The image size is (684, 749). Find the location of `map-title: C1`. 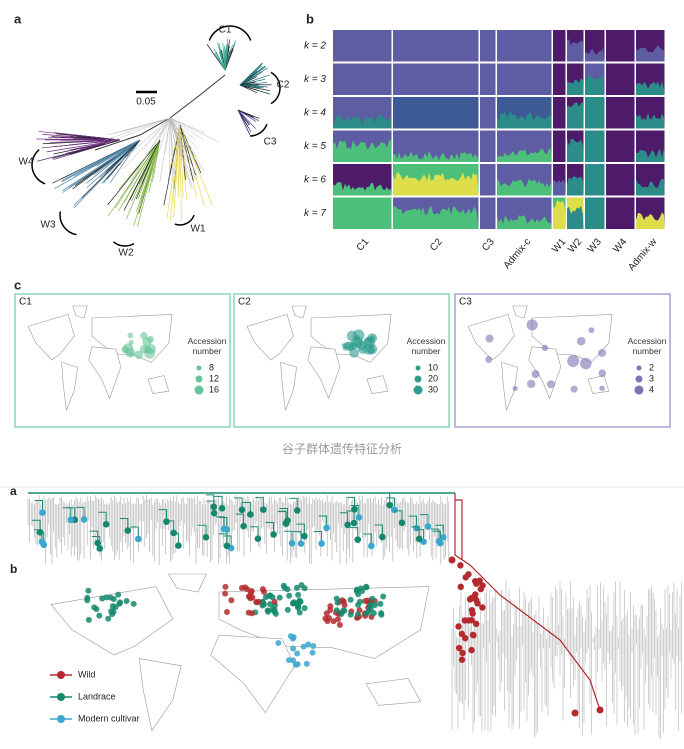

map-title: C1 is located at coordinates (25, 302).